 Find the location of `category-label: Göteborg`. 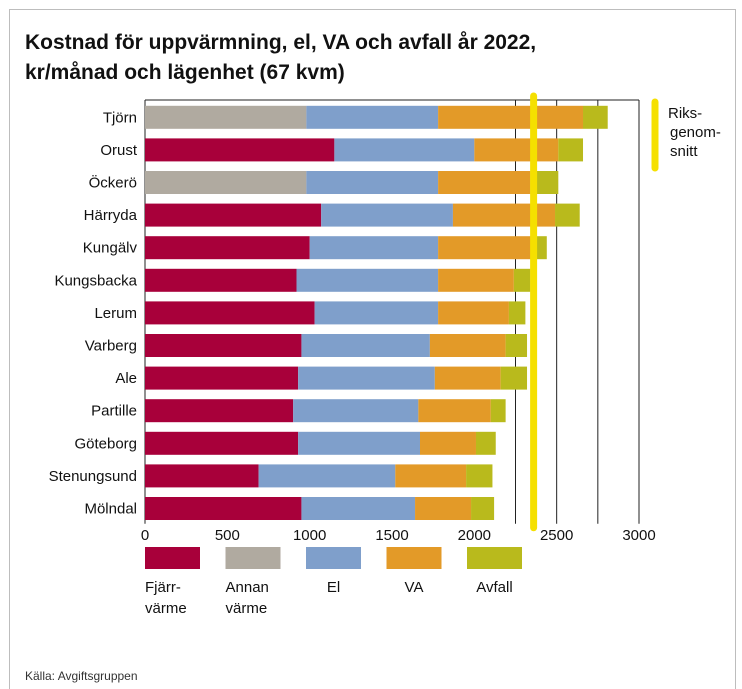

category-label: Göteborg is located at coordinates (105, 443).